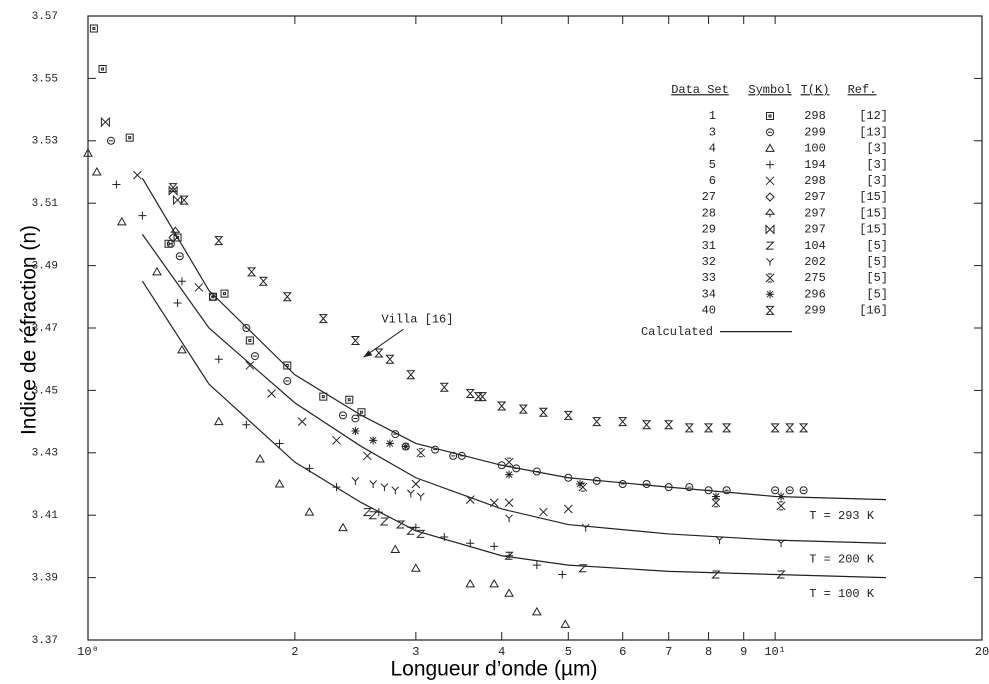 The width and height of the screenshot is (989, 684). Describe the element at coordinates (712, 132) in the screenshot. I see `legend-name: 3` at that location.